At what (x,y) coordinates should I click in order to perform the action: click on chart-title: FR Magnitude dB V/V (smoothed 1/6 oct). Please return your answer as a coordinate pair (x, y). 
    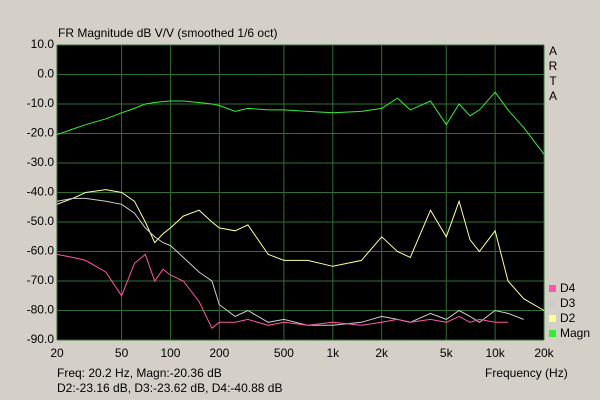
    Looking at the image, I should click on (167, 33).